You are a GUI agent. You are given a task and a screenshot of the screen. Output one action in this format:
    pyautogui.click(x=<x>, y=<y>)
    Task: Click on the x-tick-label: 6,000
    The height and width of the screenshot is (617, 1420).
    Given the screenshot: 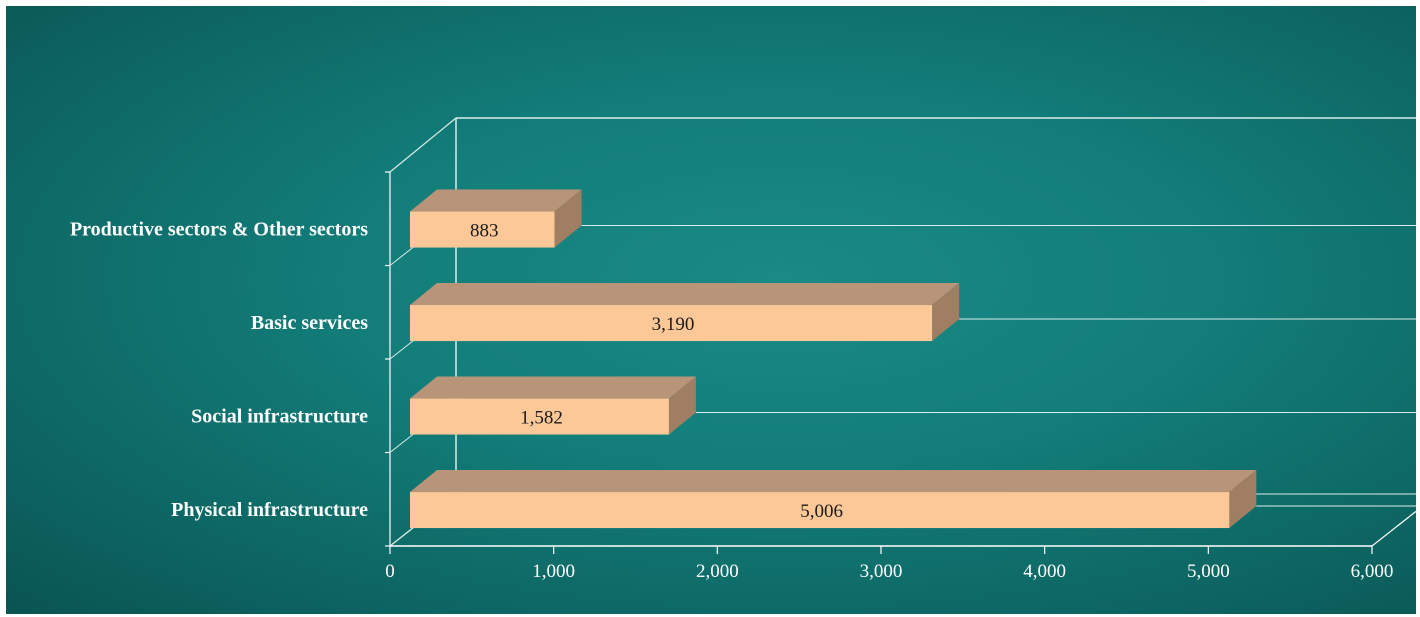 What is the action you would take?
    pyautogui.click(x=1372, y=571)
    